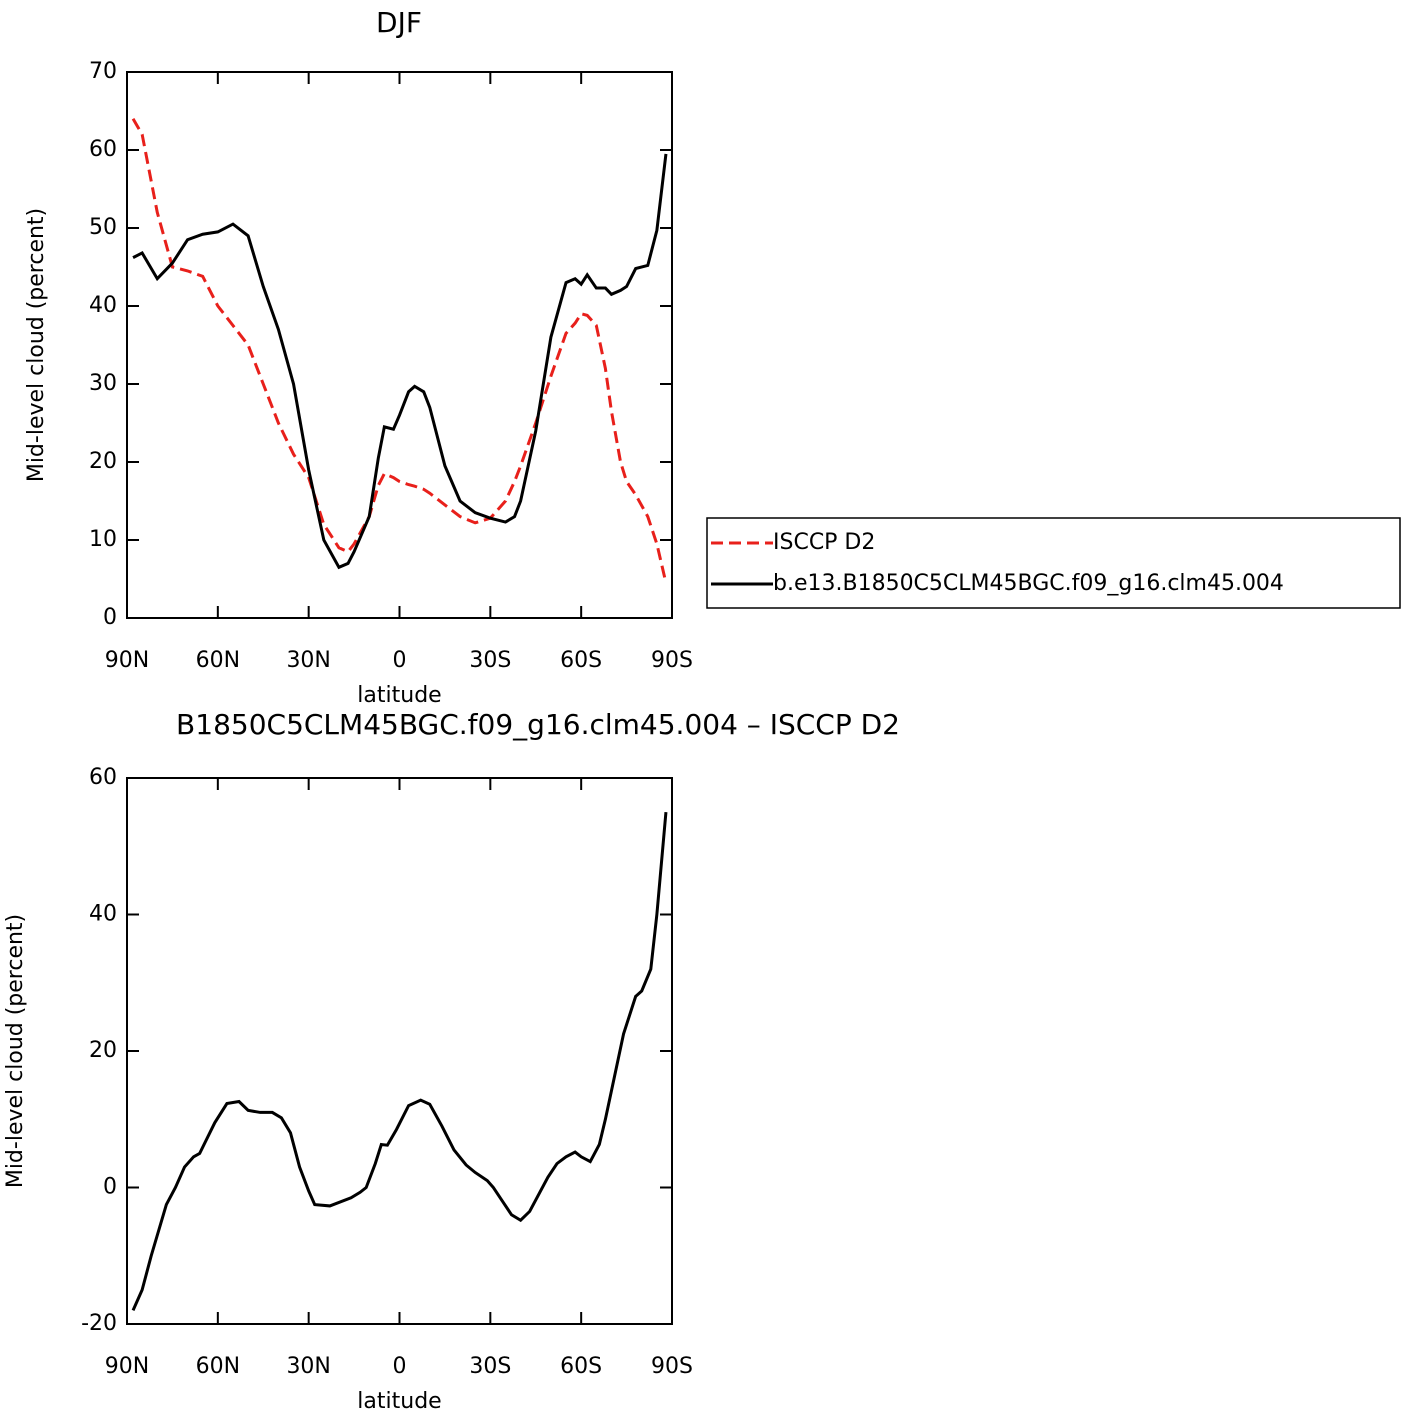 The width and height of the screenshot is (1424, 1424). I want to click on y-tick-label: 70, so click(103, 71).